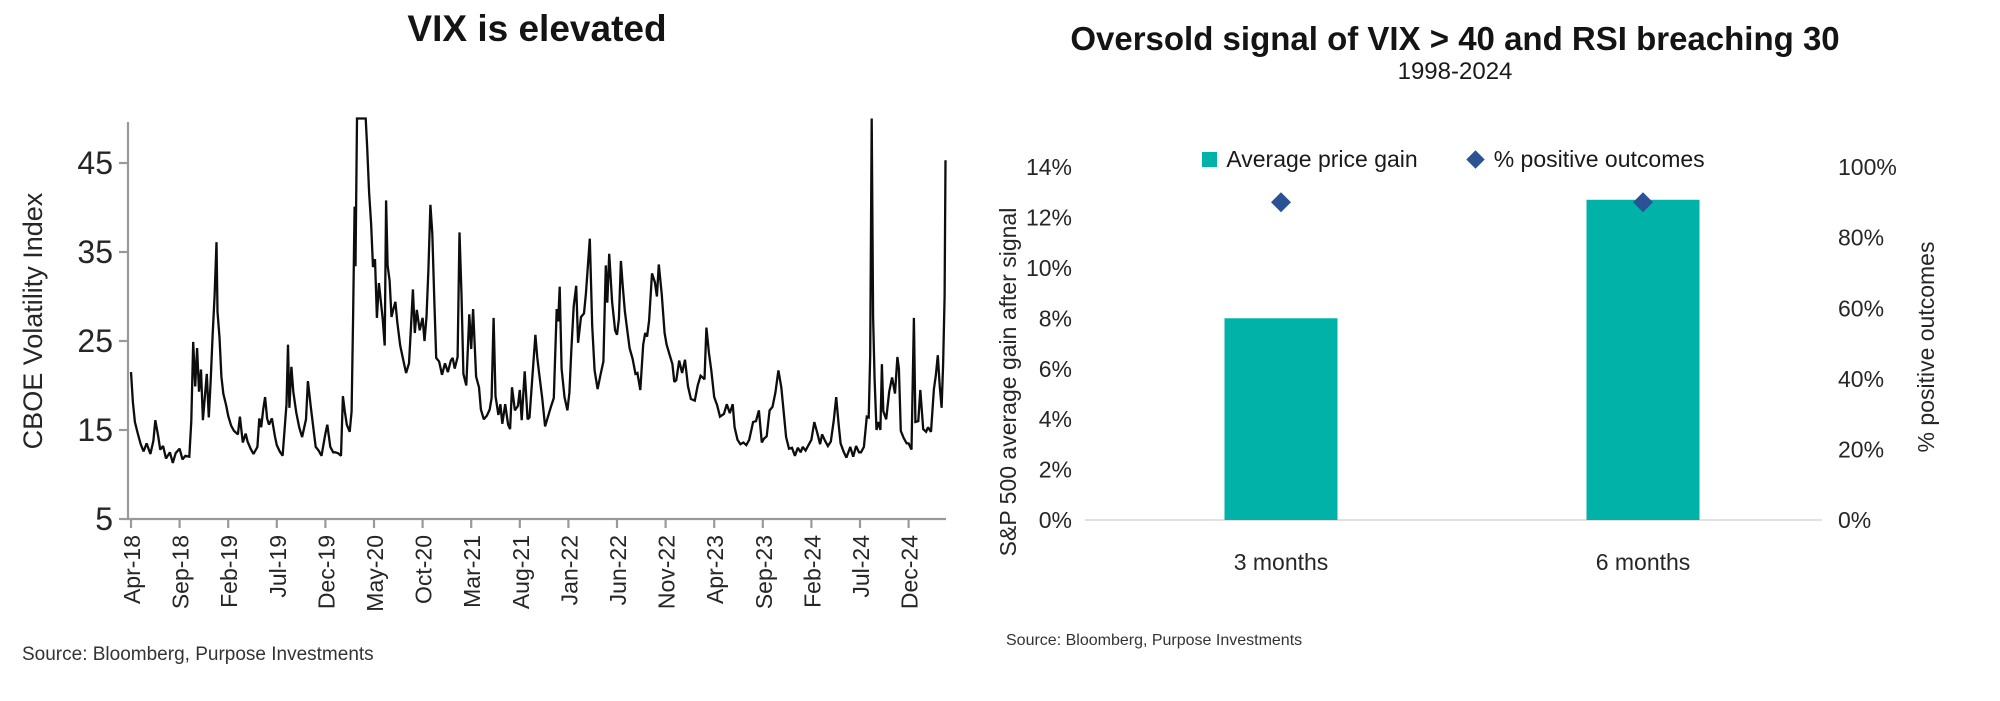 This screenshot has width=2000, height=701. Describe the element at coordinates (1861, 379) in the screenshot. I see `right-chart-right-tick-label: 40%` at that location.